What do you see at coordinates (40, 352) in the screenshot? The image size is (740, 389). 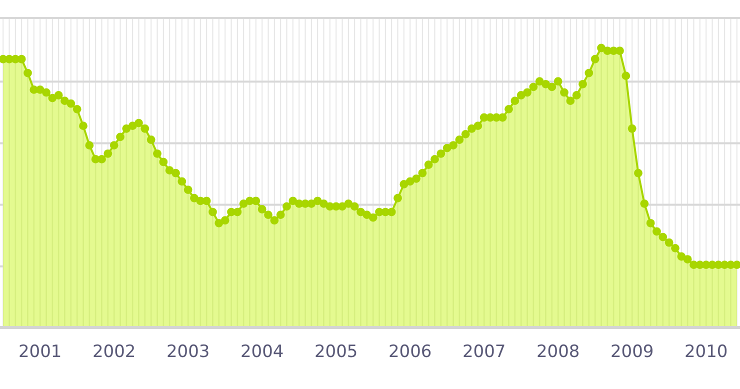 I see `x-tick-label: 2001` at bounding box center [40, 352].